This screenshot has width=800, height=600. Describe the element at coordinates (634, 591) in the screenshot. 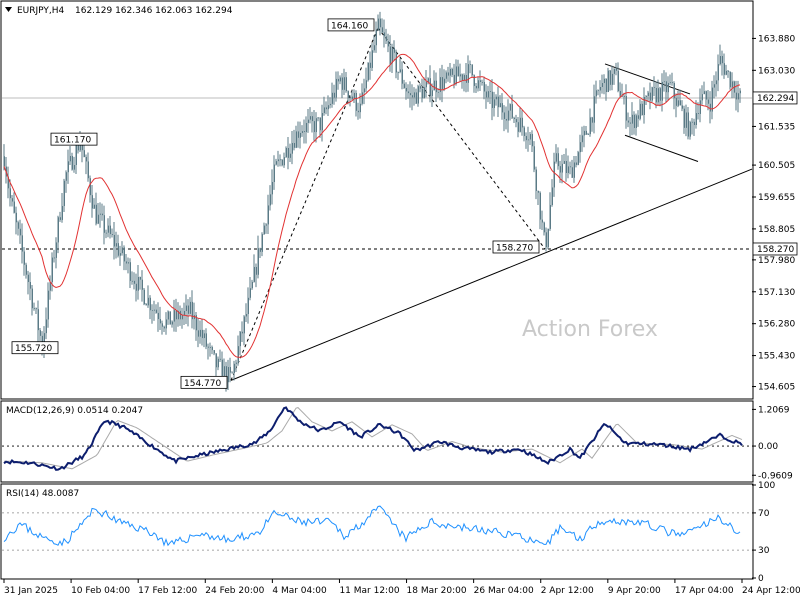

I see `time-tick-label: 9 Apr 20:00` at that location.